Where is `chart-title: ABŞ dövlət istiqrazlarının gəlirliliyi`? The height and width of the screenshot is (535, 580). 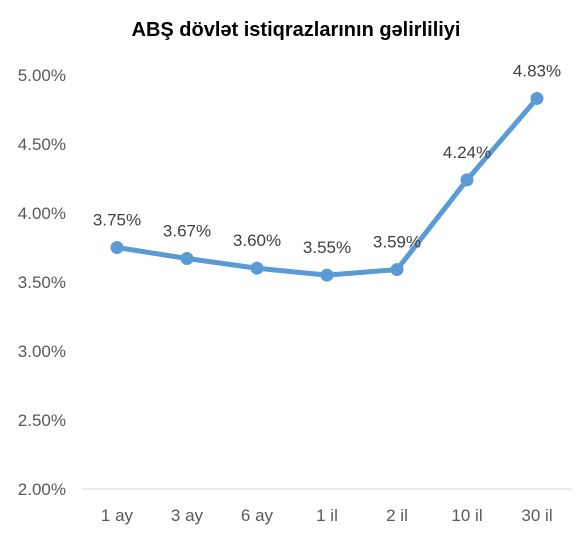 chart-title: ABŞ dövlət istiqrazlarının gəlirliliyi is located at coordinates (296, 30).